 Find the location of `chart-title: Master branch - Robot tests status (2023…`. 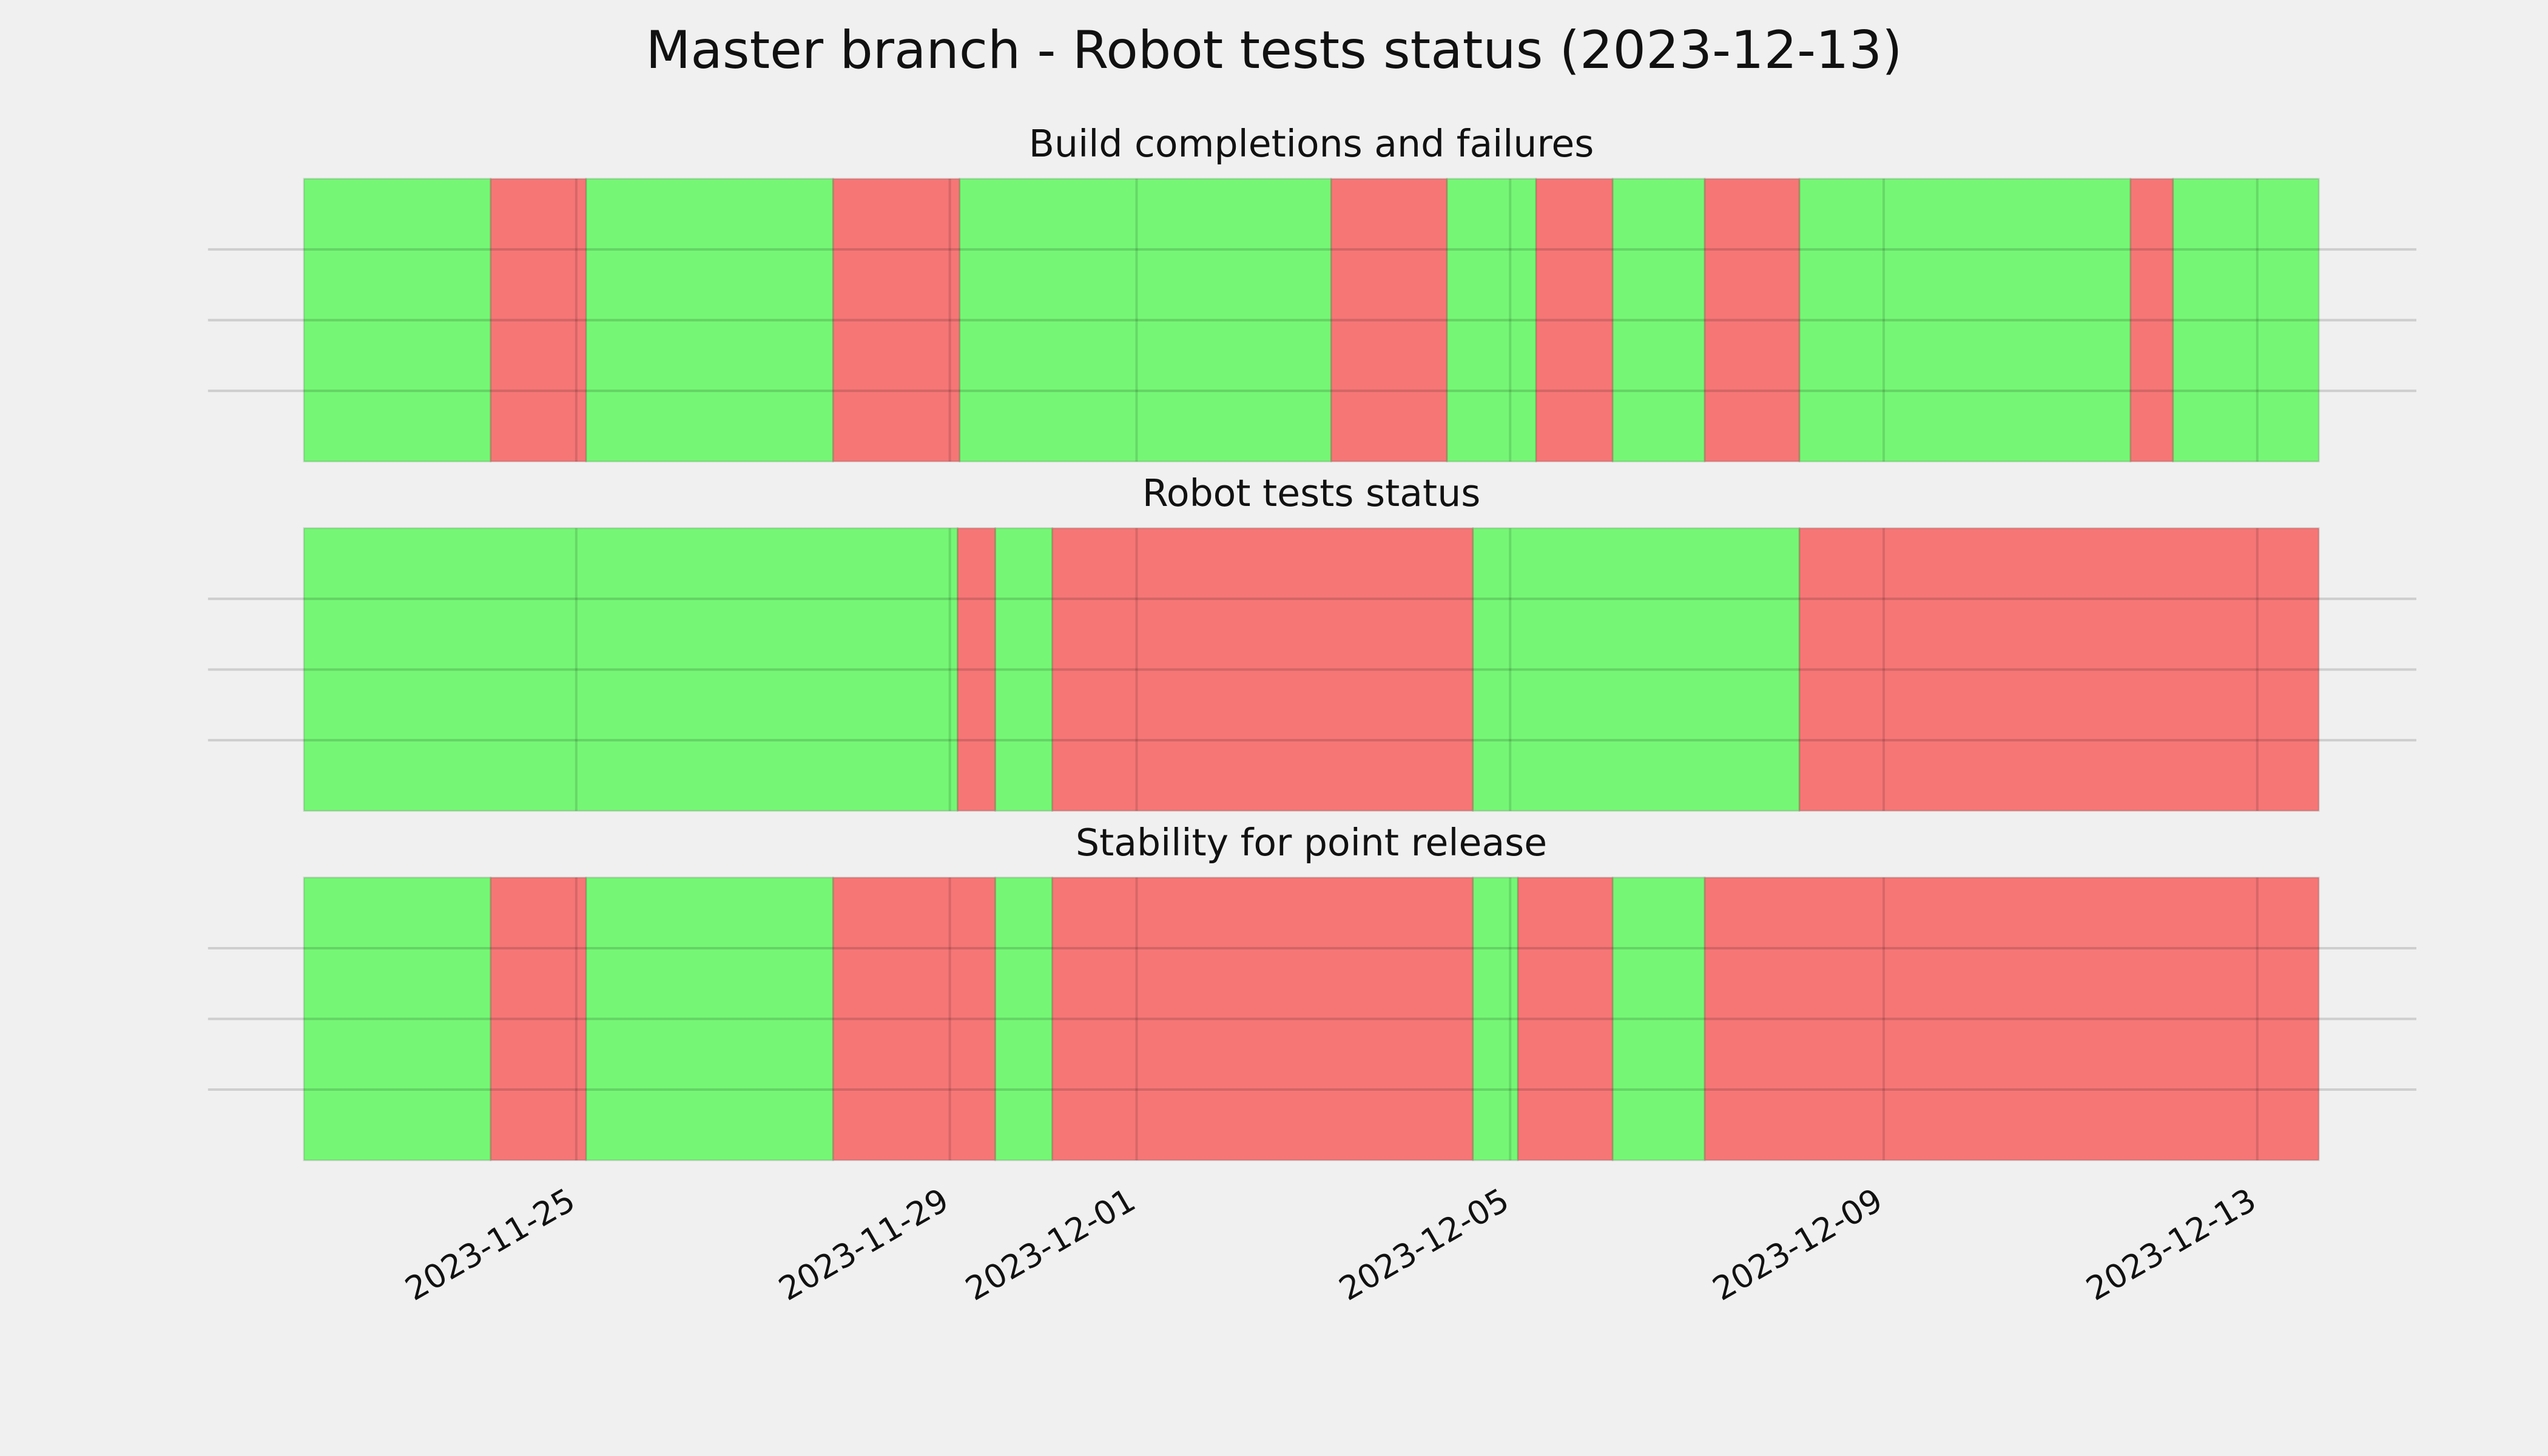

chart-title: Master branch - Robot tests status (2023… is located at coordinates (1273, 50).